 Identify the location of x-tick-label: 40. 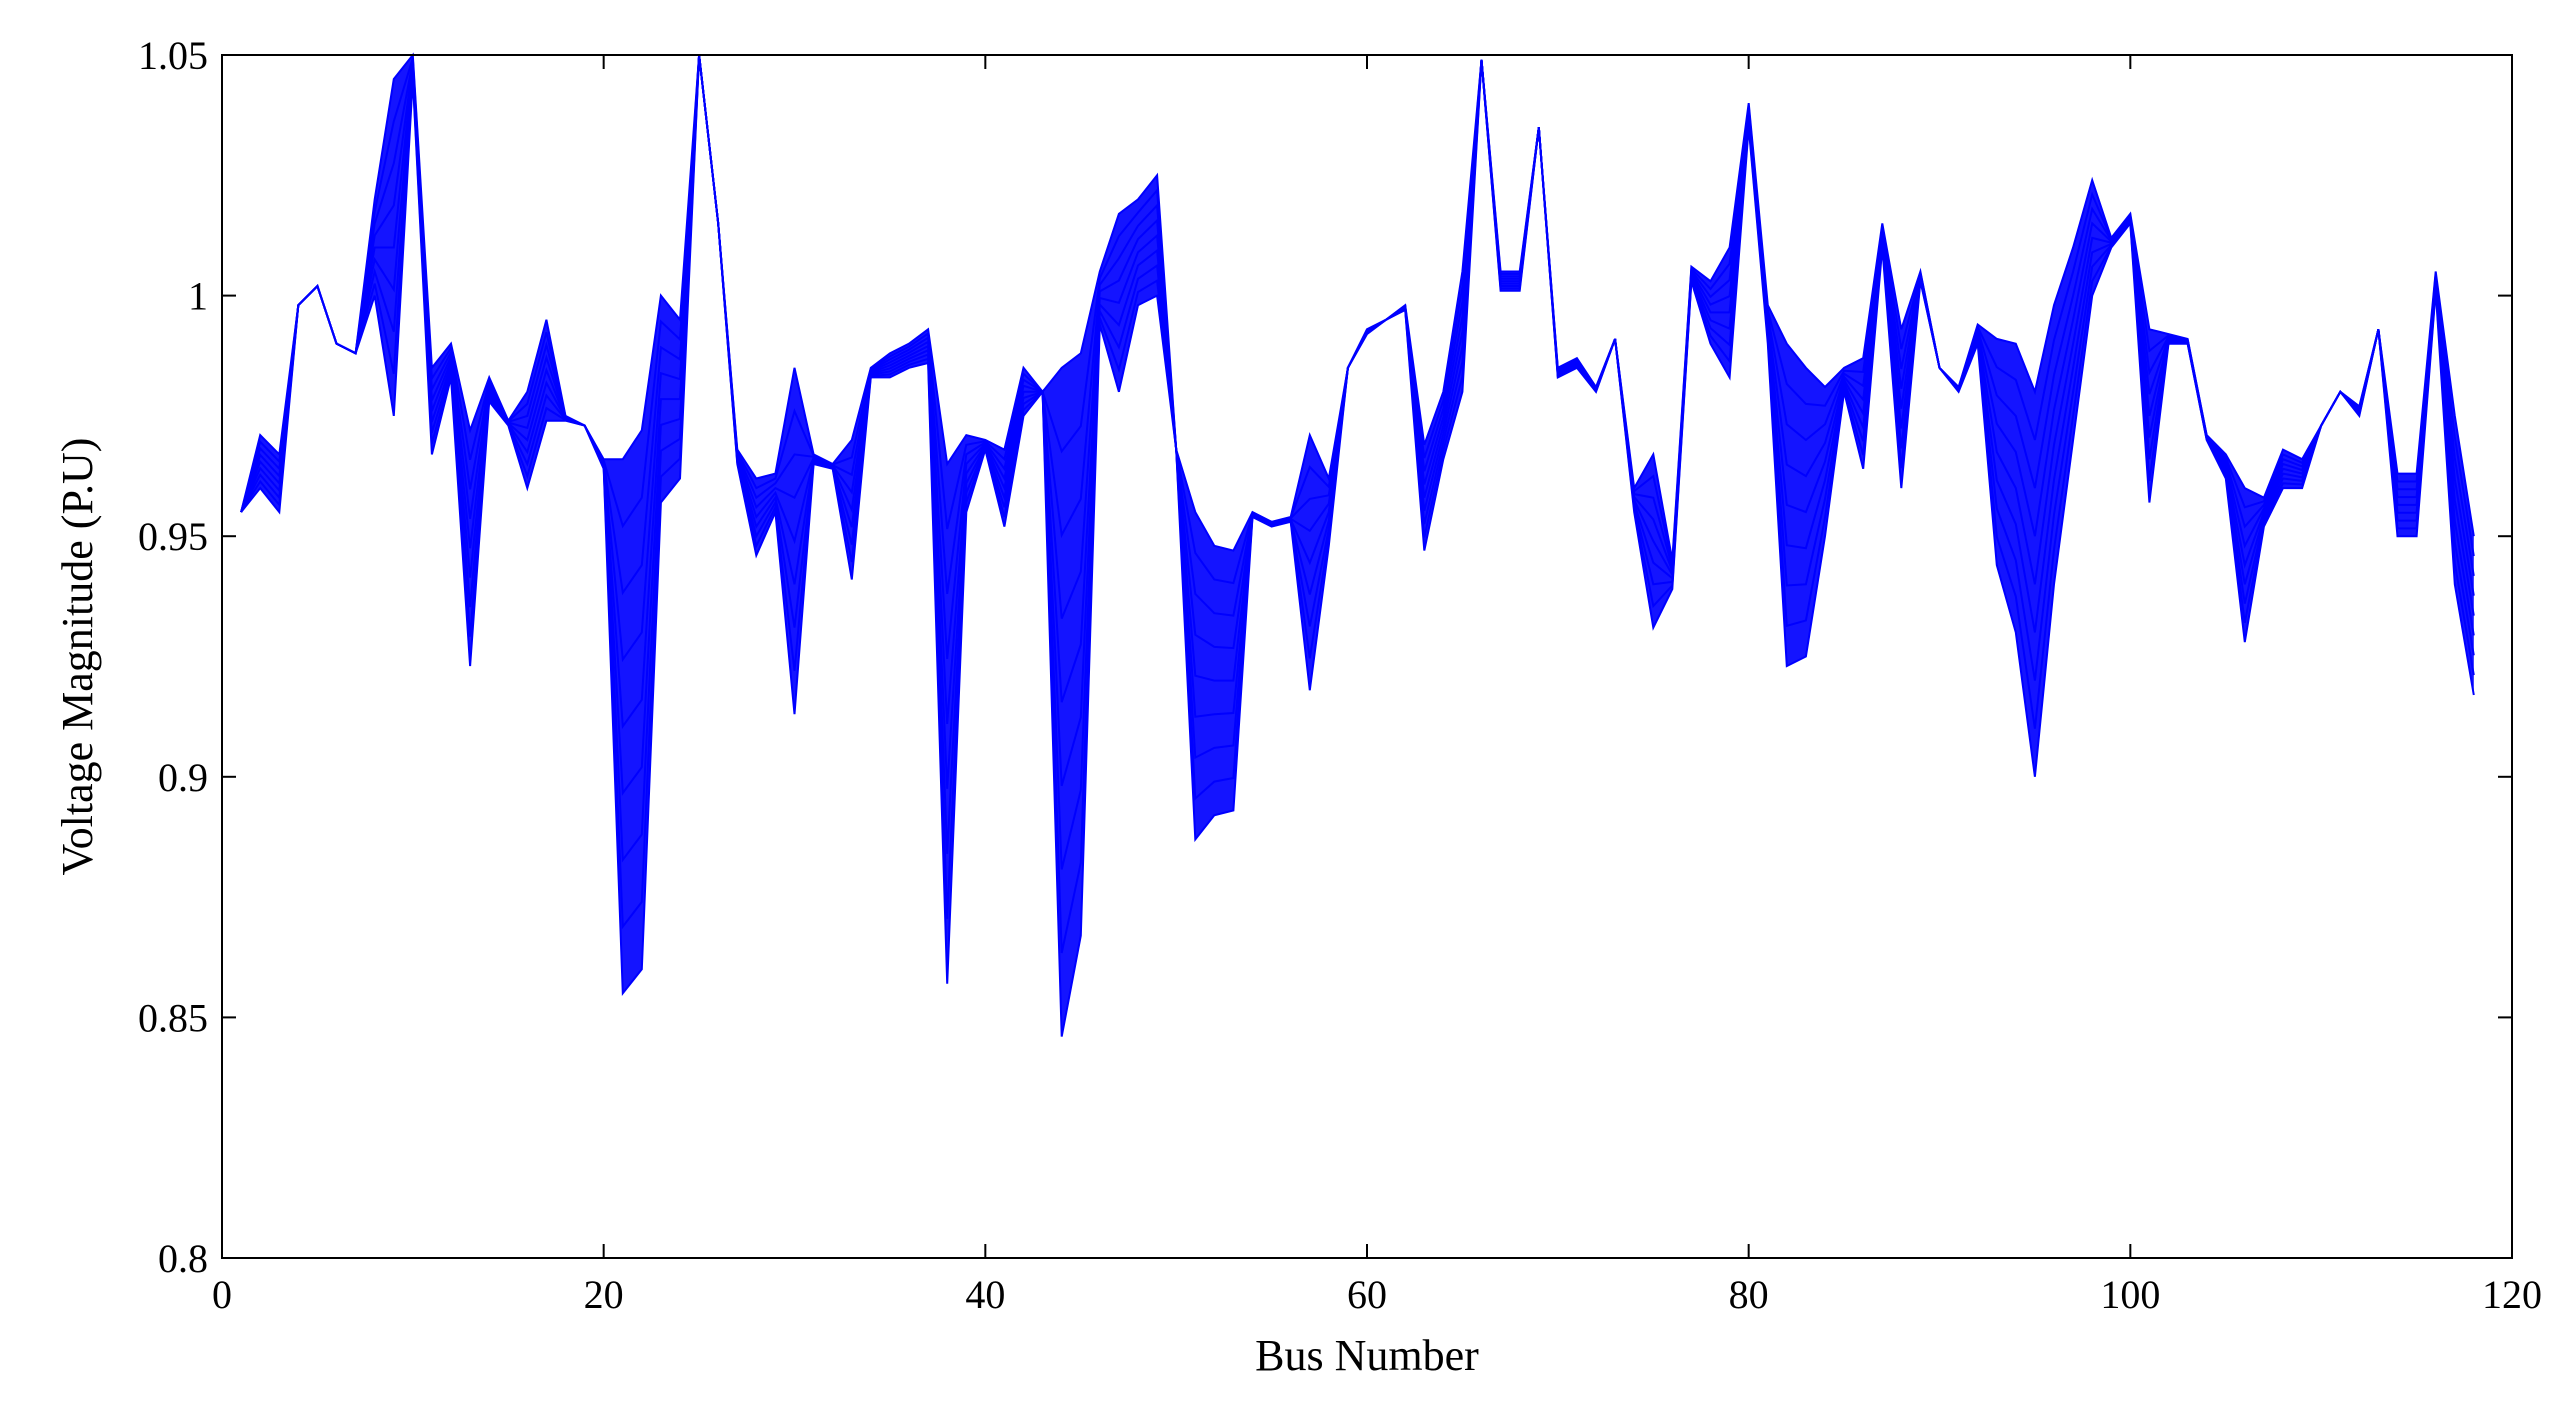
(985, 1294).